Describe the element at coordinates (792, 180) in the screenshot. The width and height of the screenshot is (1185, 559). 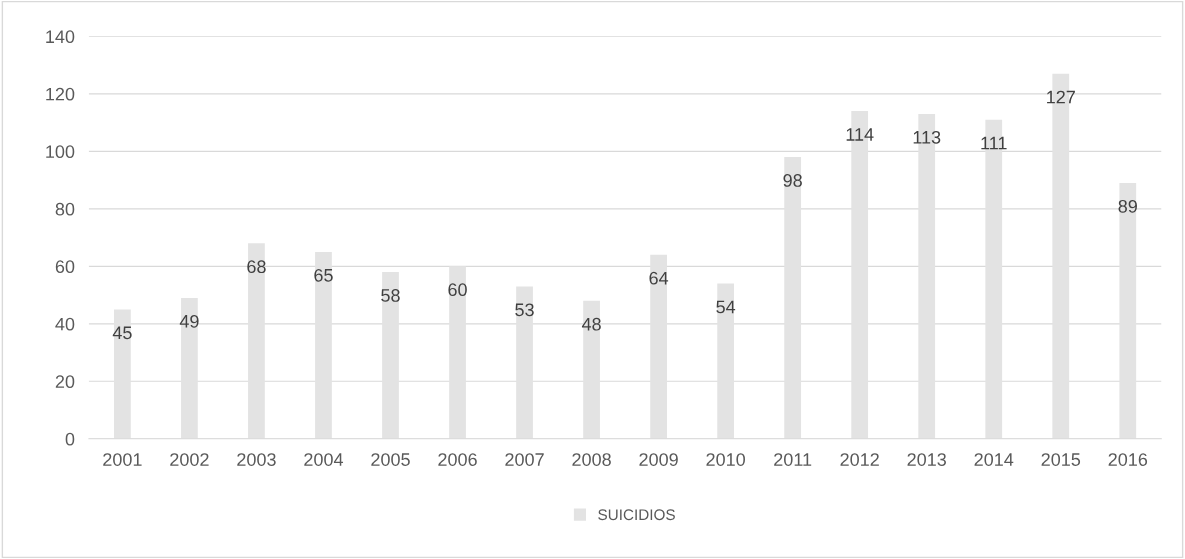
I see `data-label: 98` at that location.